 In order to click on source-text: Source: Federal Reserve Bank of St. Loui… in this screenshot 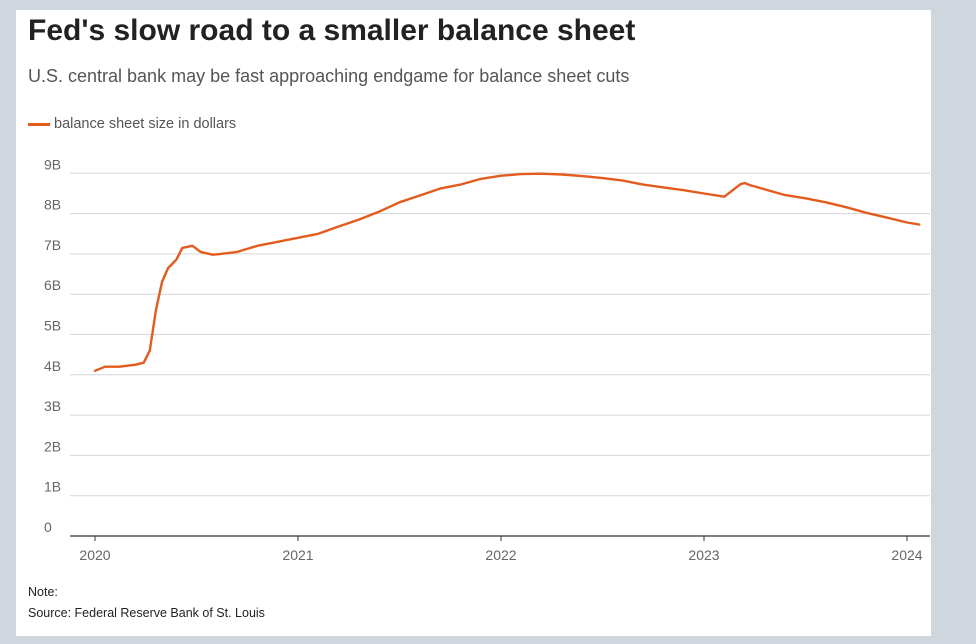, I will do `click(146, 613)`.